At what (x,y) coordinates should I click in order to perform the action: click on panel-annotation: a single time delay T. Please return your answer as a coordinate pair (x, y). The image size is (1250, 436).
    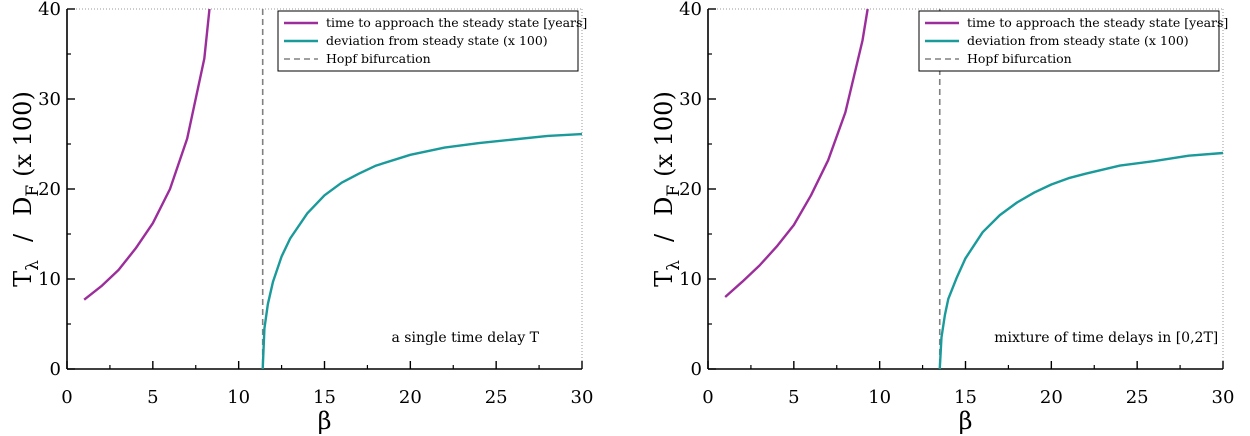
    Looking at the image, I should click on (465, 338).